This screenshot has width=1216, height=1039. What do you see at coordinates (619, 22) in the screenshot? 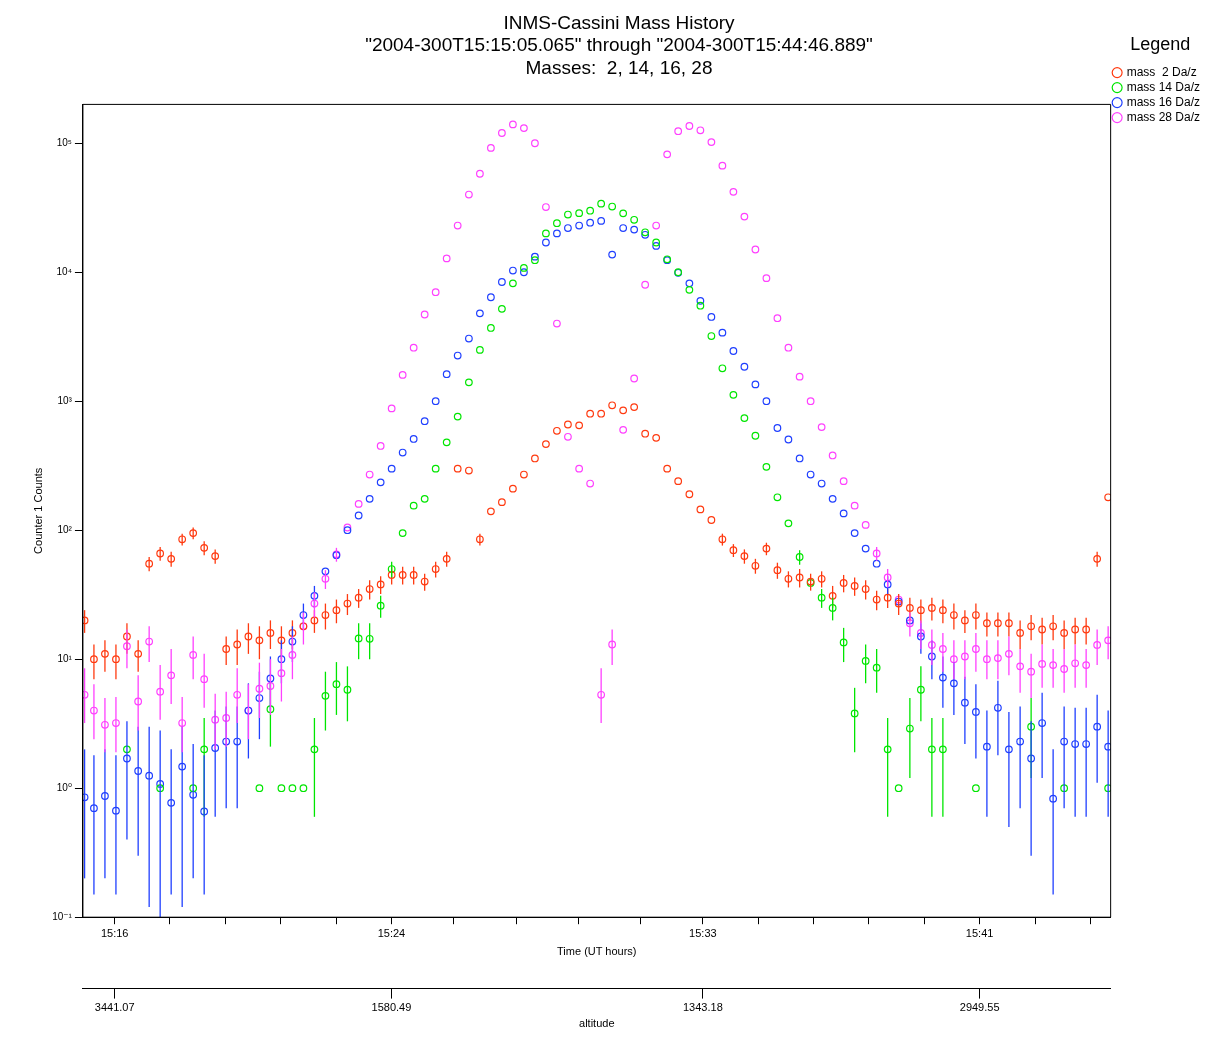
I see `chart-title: INMS-Cassini Mass History` at bounding box center [619, 22].